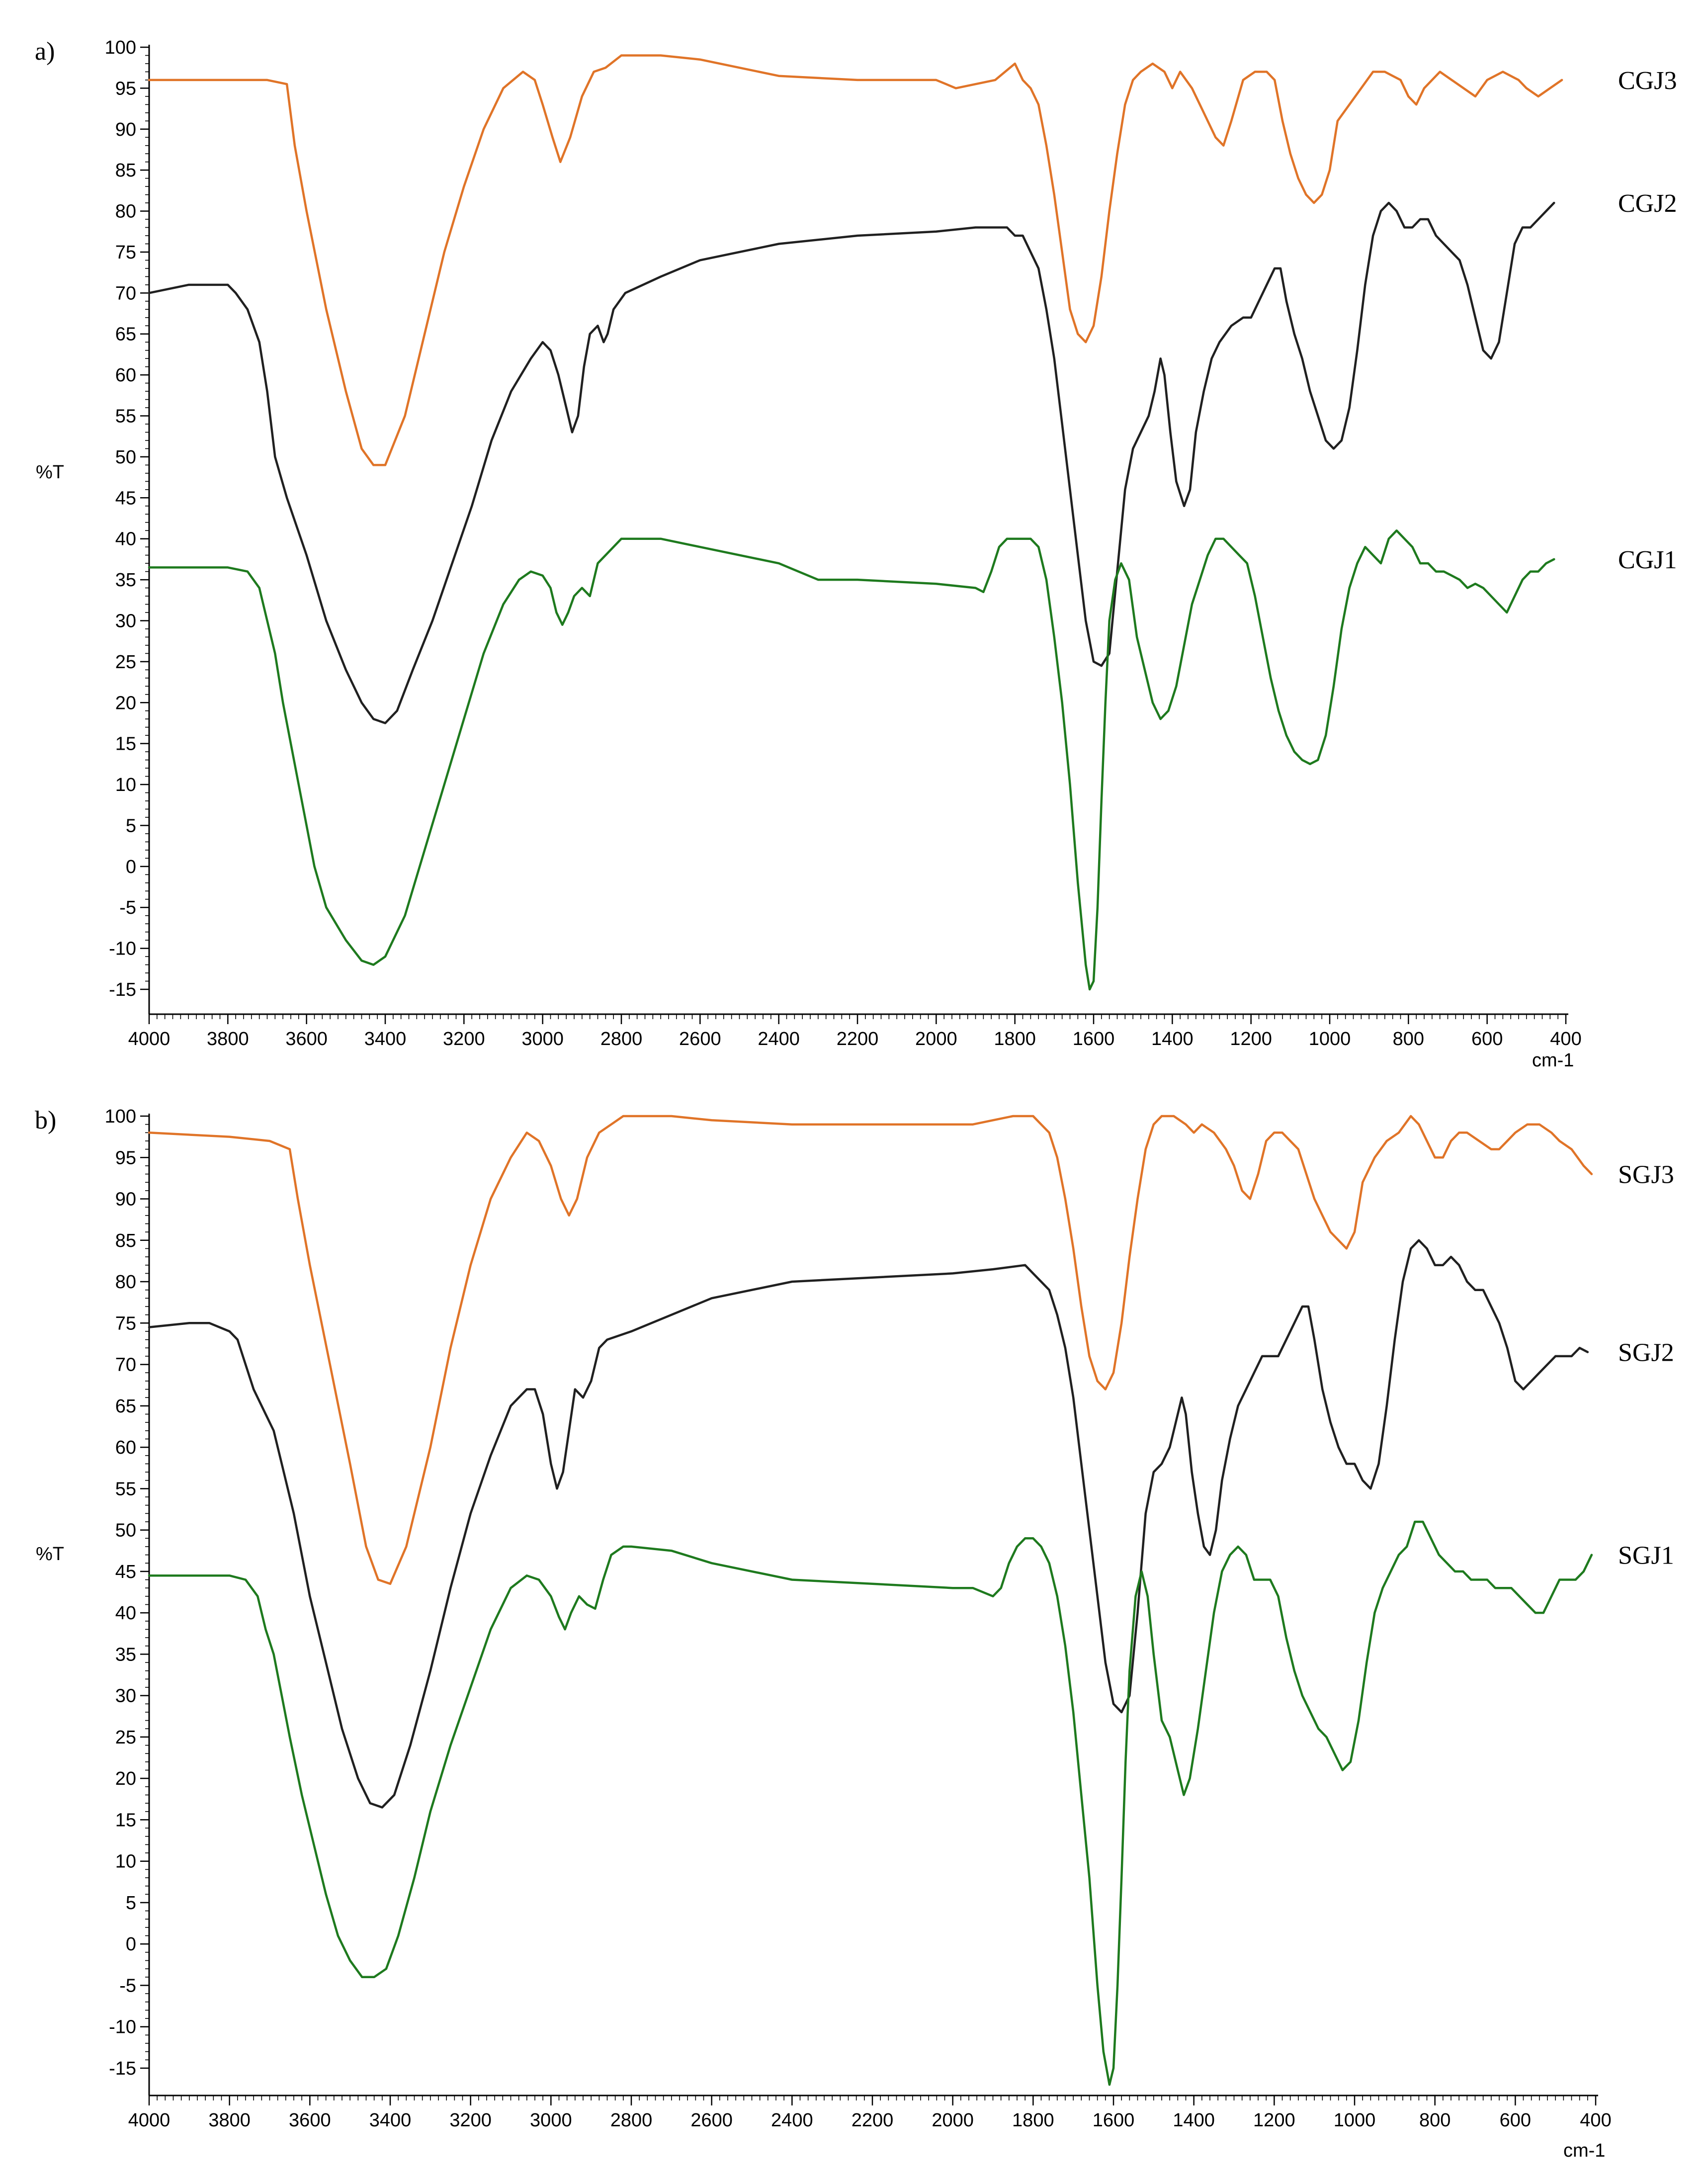 The width and height of the screenshot is (1708, 2182). Describe the element at coordinates (1595, 2120) in the screenshot. I see `x-tick-label: 400` at that location.